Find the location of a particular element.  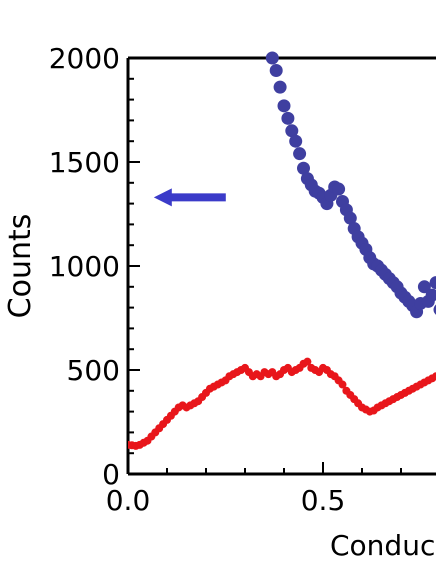

x-tick-label: 0.0 is located at coordinates (128, 500).